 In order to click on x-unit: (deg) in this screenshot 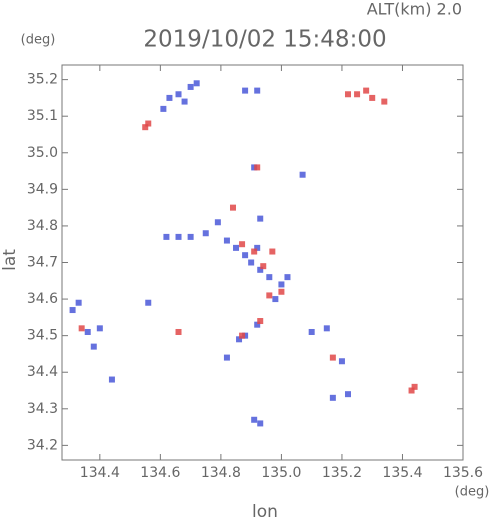, I will do `click(472, 492)`.